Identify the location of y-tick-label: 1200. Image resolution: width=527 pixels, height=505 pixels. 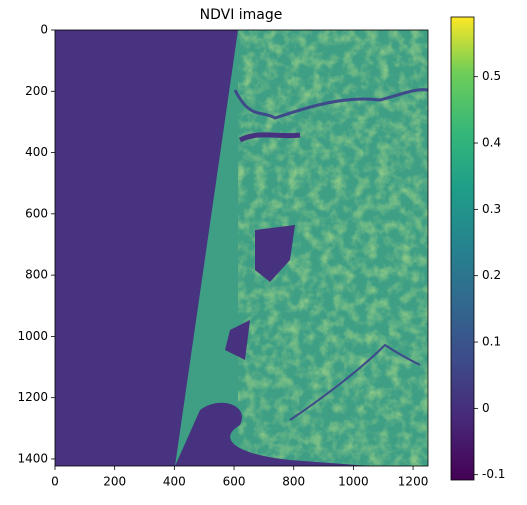
(32, 397).